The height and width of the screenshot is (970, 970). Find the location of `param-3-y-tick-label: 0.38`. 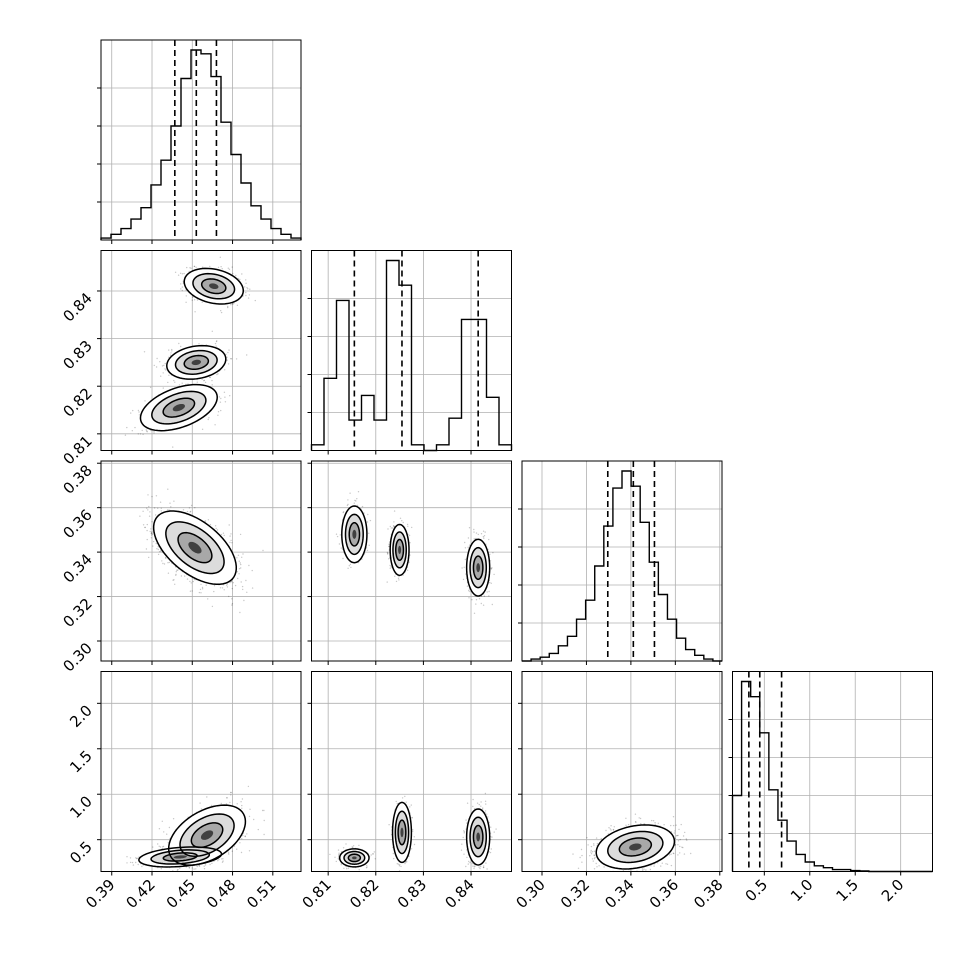

param-3-y-tick-label: 0.38 is located at coordinates (77, 479).